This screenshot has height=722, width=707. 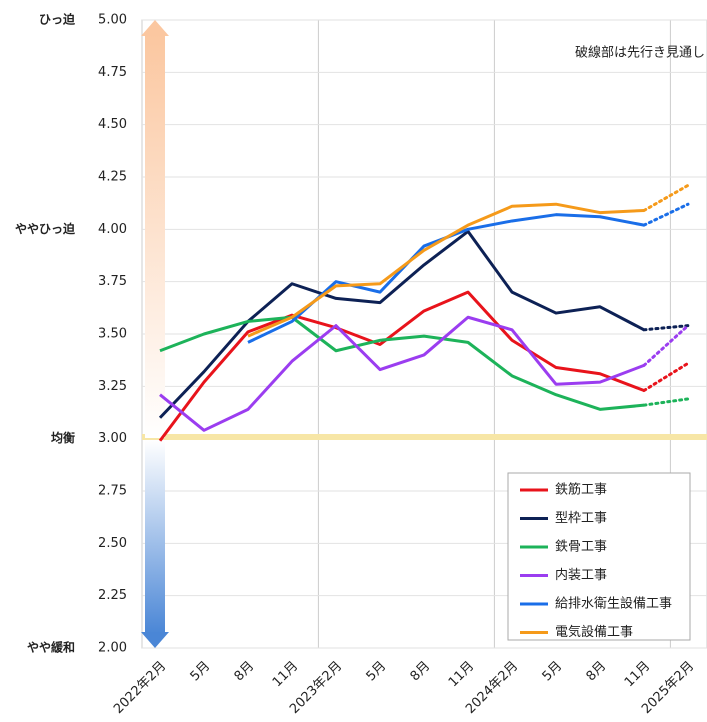 What do you see at coordinates (594, 632) in the screenshot?
I see `legend-label: 電気設備工事` at bounding box center [594, 632].